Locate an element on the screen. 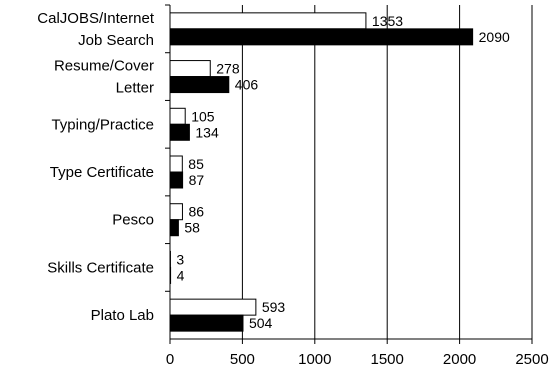 Image resolution: width=551 pixels, height=379 pixels. x-tick-label: 1500 is located at coordinates (387, 359).